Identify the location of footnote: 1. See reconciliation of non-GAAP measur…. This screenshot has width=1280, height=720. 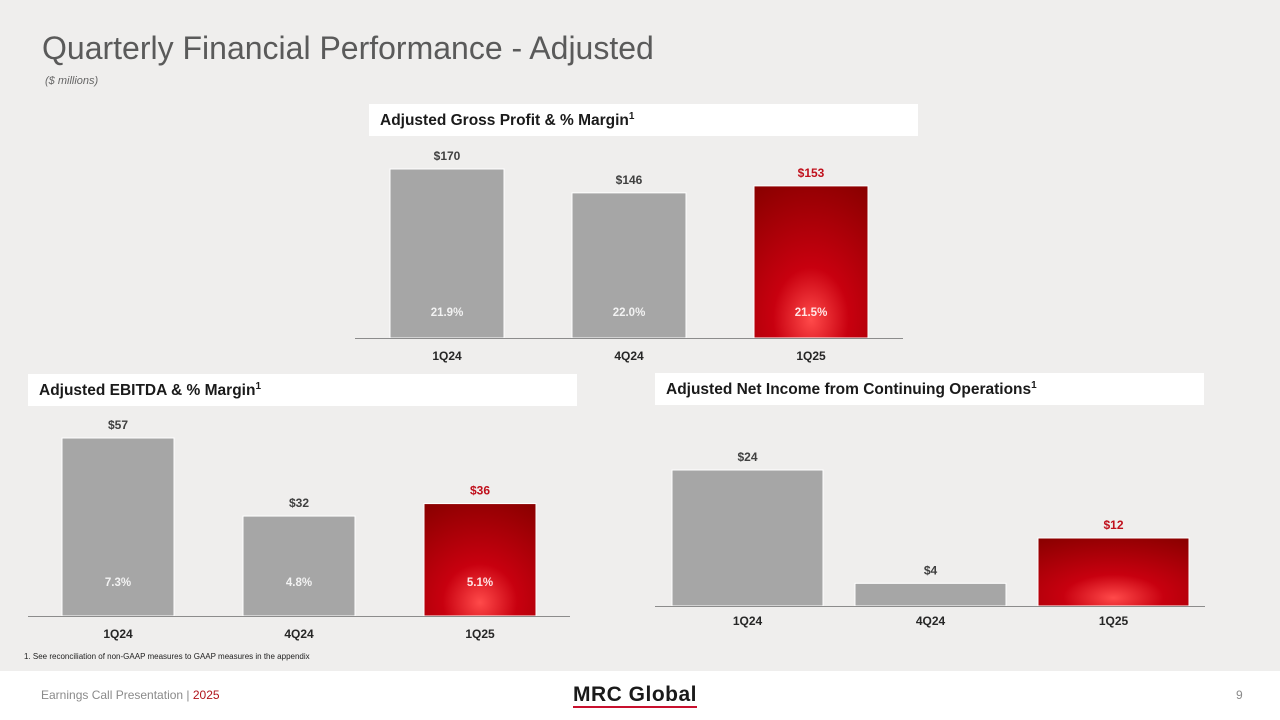
(167, 656).